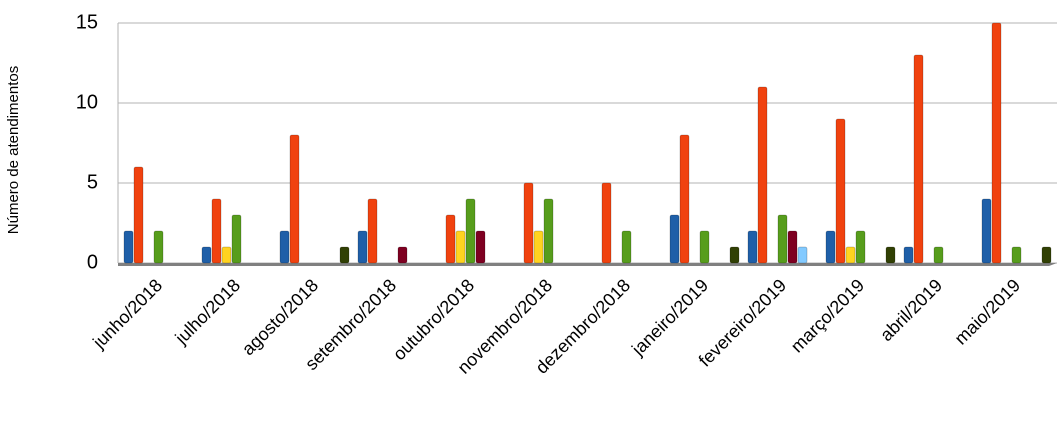 The image size is (1057, 428). What do you see at coordinates (911, 310) in the screenshot?
I see `x-tick-label: abril/2019` at bounding box center [911, 310].